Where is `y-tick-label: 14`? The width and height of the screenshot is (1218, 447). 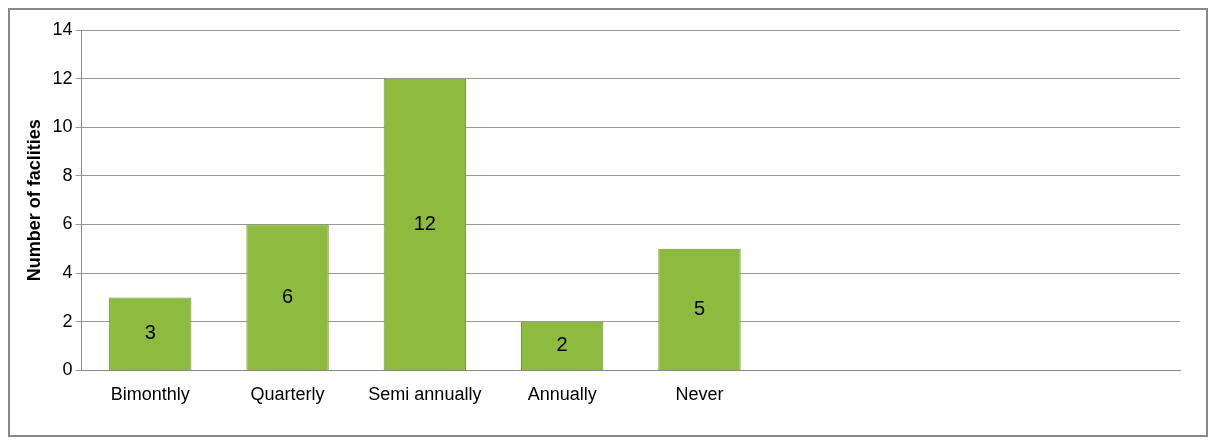
y-tick-label: 14 is located at coordinates (62, 28).